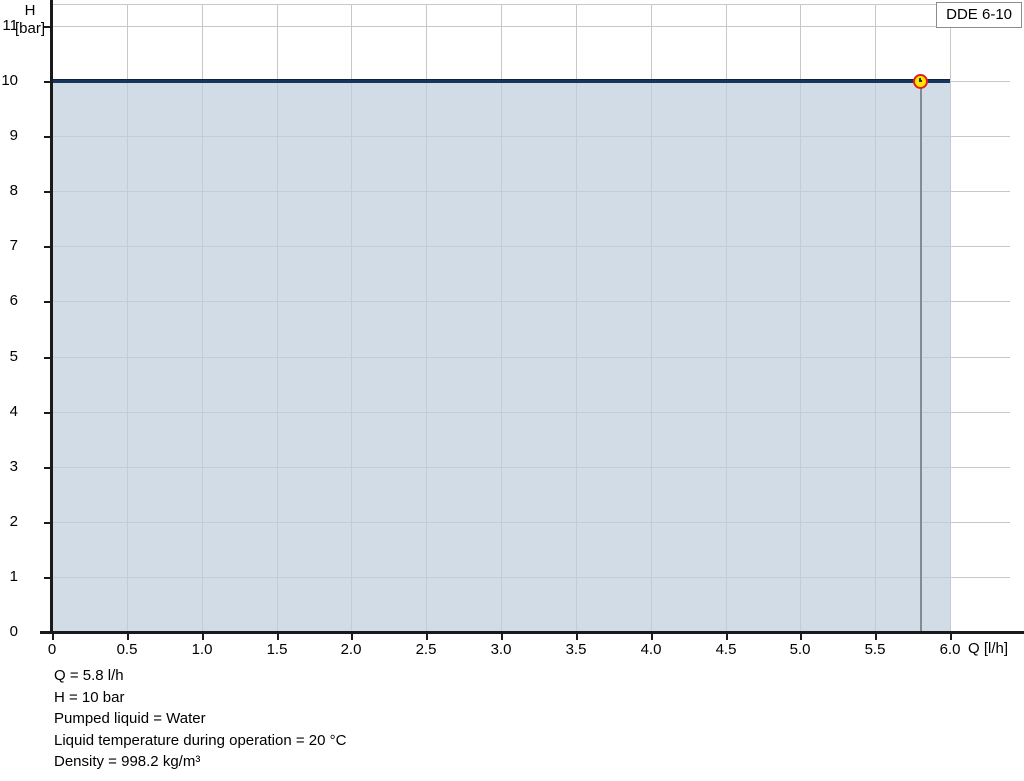 This screenshot has height=781, width=1024. Describe the element at coordinates (576, 649) in the screenshot. I see `x-axis-tick-label: 3.5` at that location.